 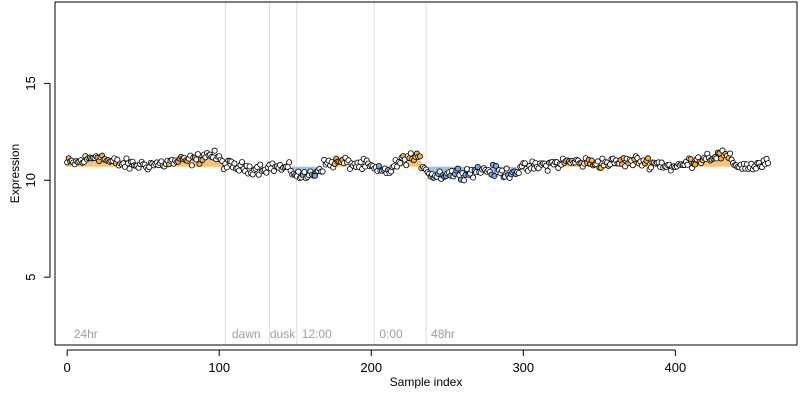 I want to click on time-annotation: dusk, so click(x=283, y=334).